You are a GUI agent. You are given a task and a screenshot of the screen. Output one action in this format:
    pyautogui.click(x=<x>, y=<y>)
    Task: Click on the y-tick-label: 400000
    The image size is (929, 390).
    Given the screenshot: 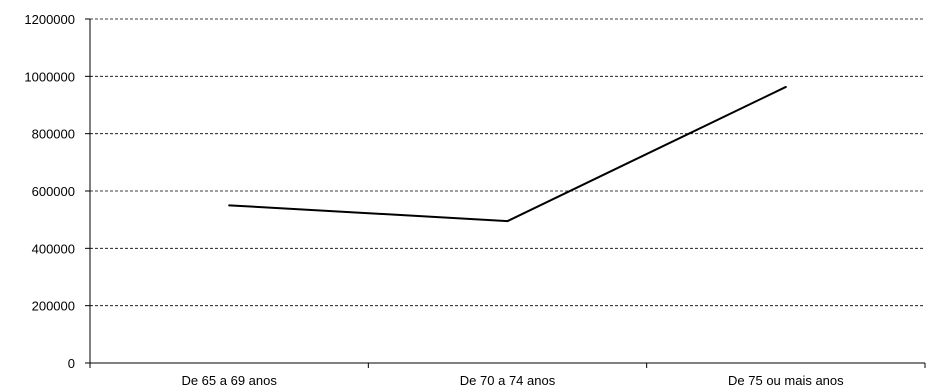 What is the action you would take?
    pyautogui.click(x=53, y=248)
    